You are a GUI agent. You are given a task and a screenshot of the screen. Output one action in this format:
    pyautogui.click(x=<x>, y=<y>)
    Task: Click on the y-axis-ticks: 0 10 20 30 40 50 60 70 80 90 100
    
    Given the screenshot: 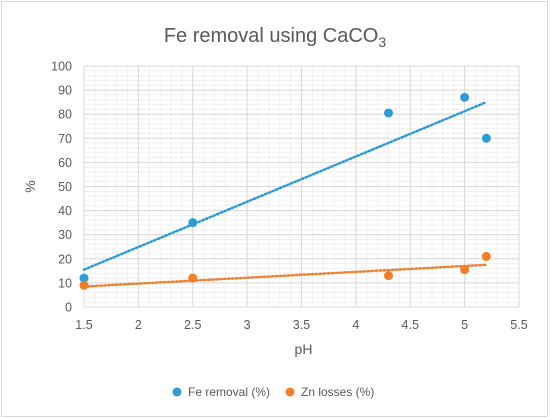 What is the action you would take?
    pyautogui.click(x=61, y=187)
    